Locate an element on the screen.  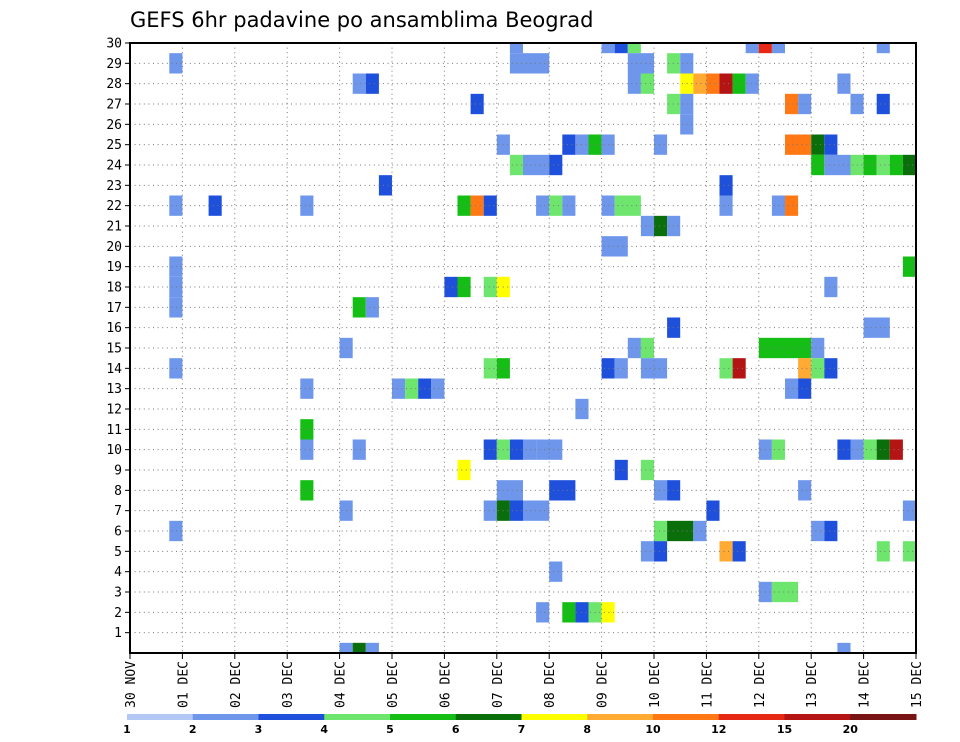
y-tick-label: 6 is located at coordinates (118, 532).